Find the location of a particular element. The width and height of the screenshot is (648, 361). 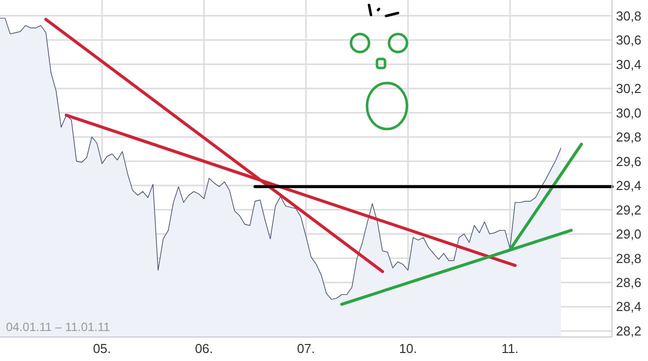

y-tick-label: 28,4 is located at coordinates (629, 306).